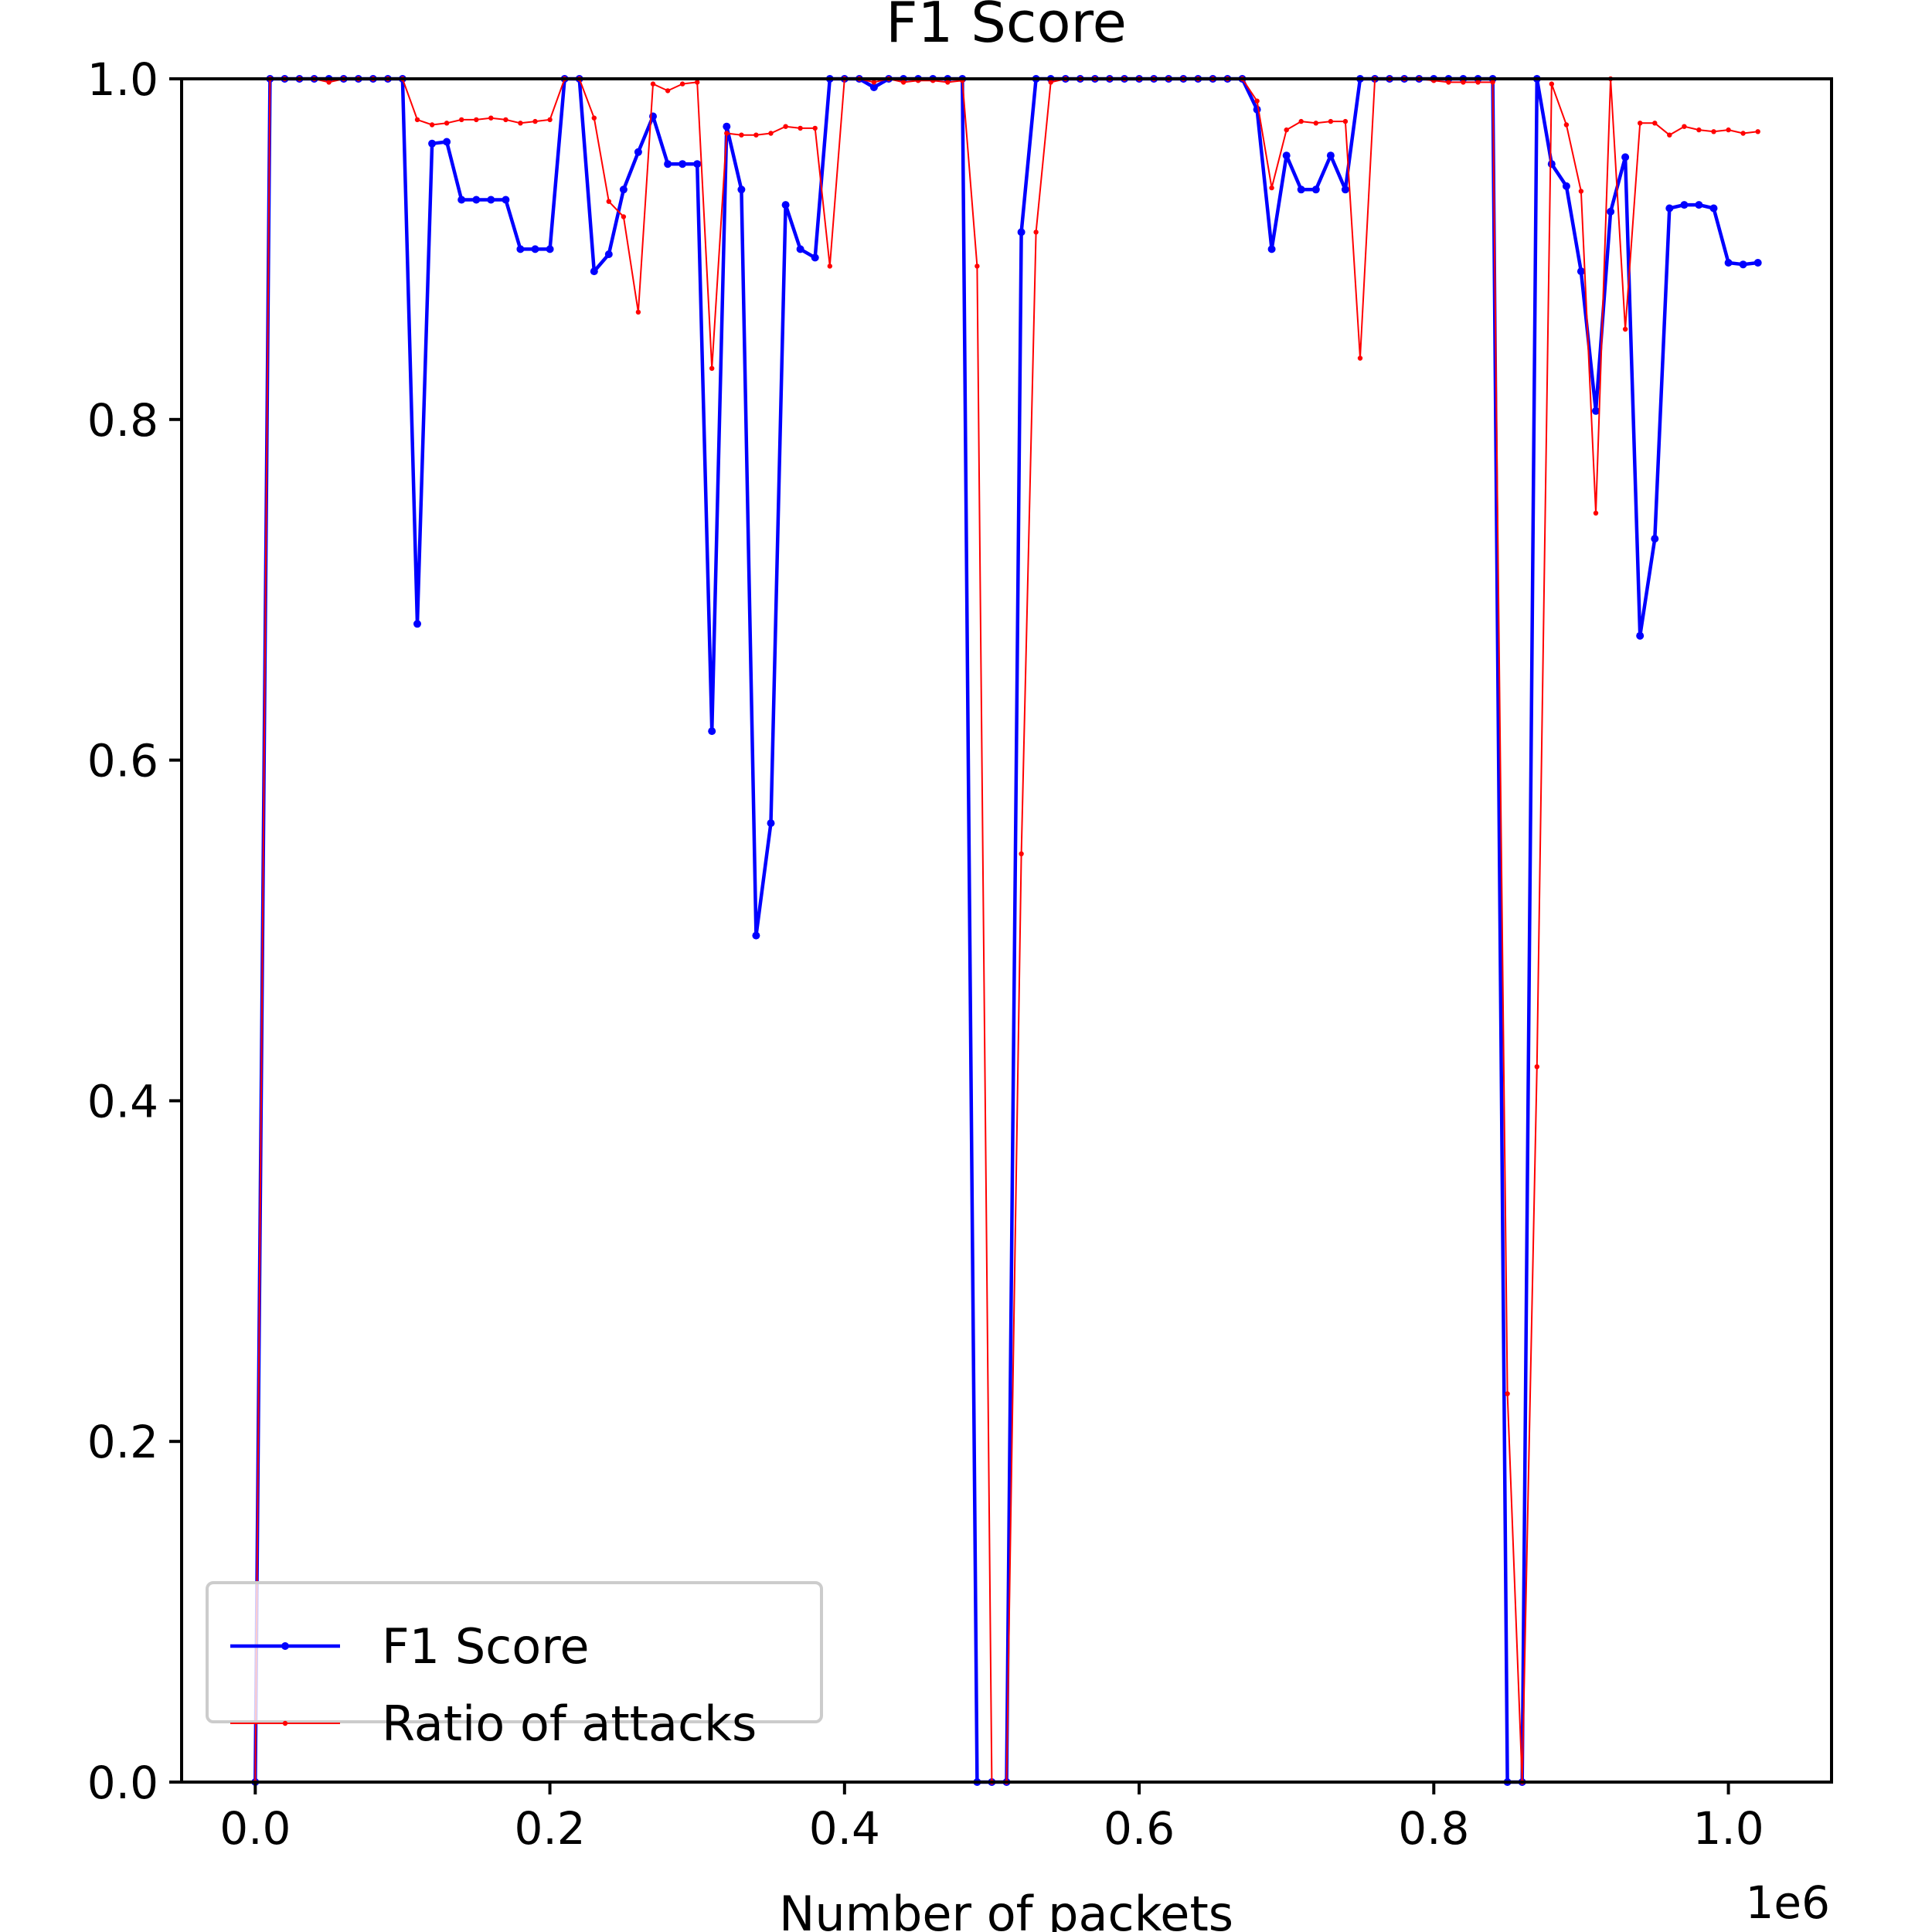  Describe the element at coordinates (1433, 1828) in the screenshot. I see `x-tick-label: 0.8` at that location.